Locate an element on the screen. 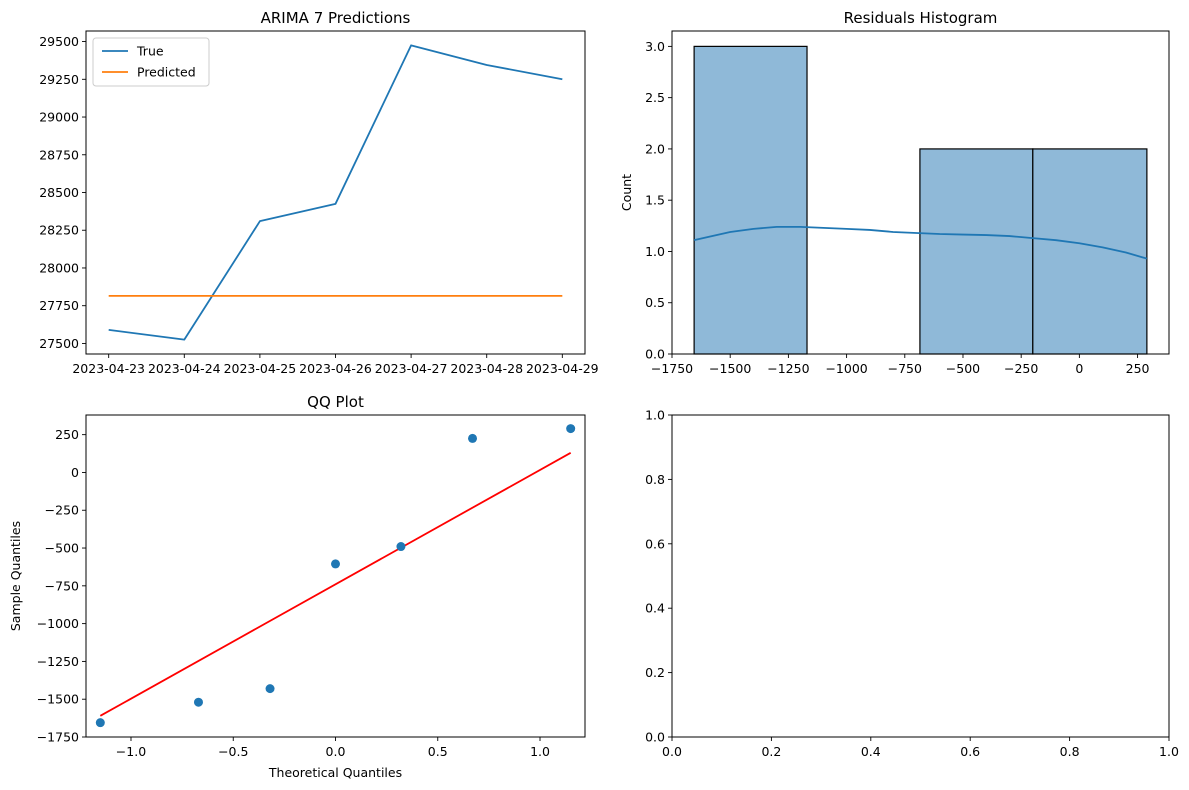 Image resolution: width=1189 pixels, height=790 pixels. x-tick-label: −1.0 is located at coordinates (131, 751).